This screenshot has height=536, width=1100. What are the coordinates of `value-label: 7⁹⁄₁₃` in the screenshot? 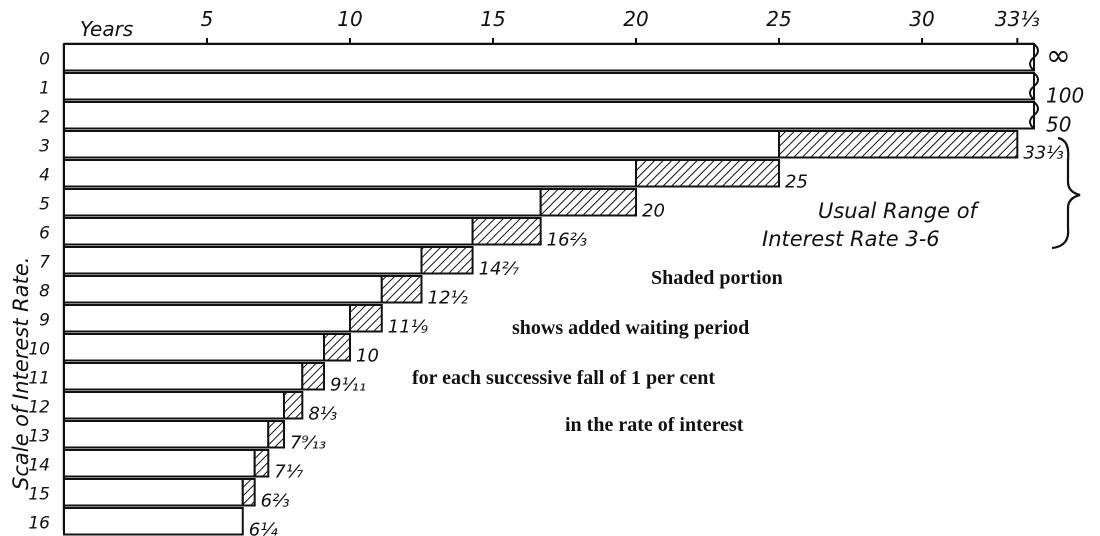 It's located at (308, 442).